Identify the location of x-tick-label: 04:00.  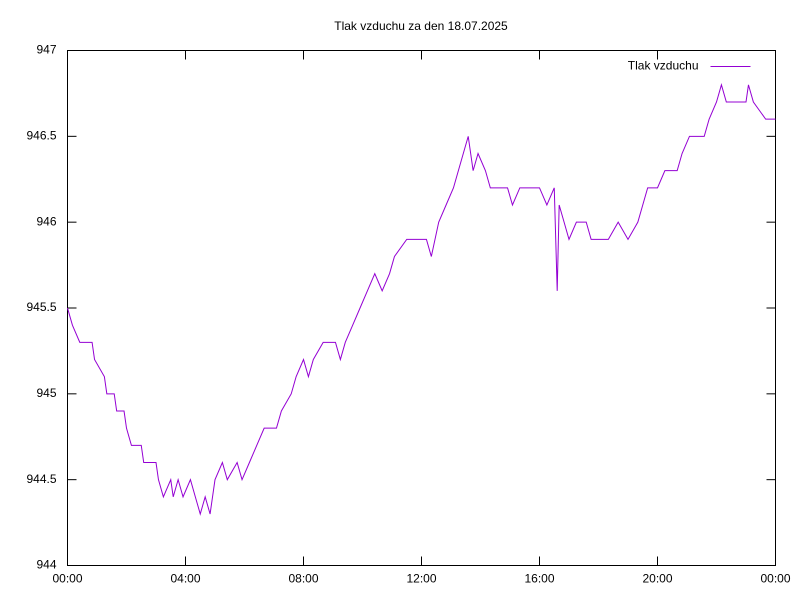
(185, 579).